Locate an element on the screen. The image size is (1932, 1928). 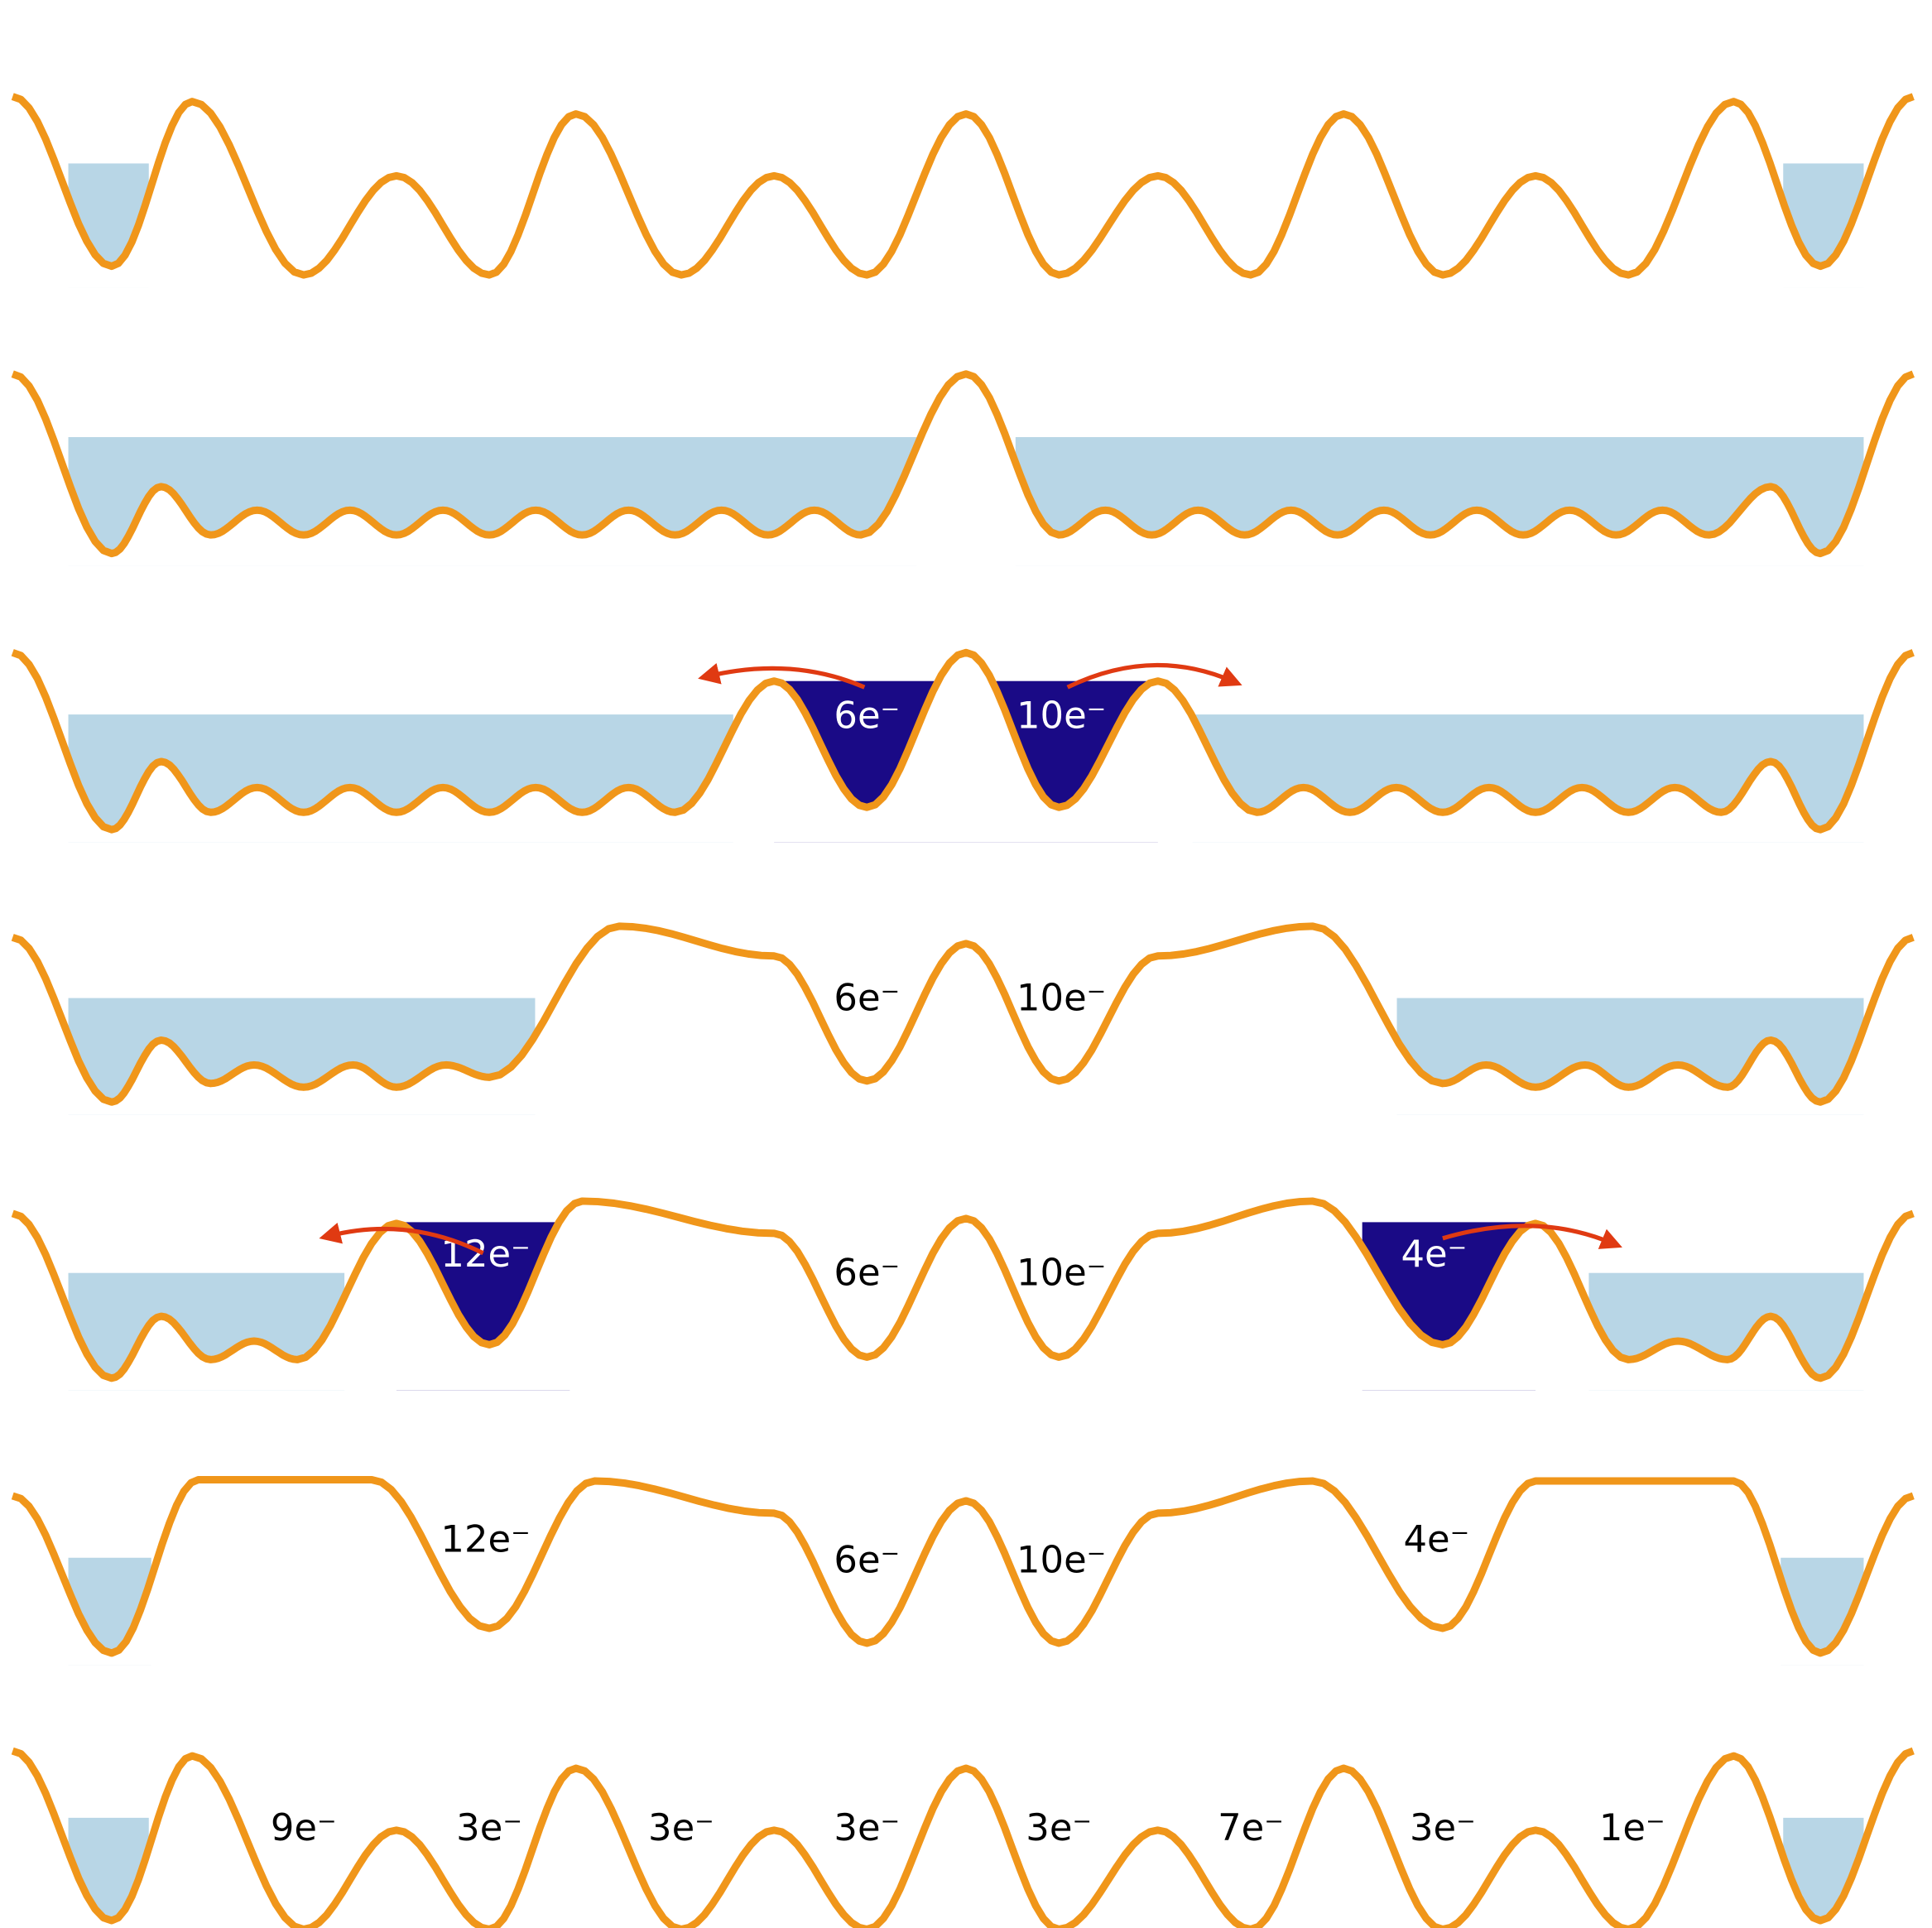
charge-label: 7e⁻ is located at coordinates (1251, 1827).